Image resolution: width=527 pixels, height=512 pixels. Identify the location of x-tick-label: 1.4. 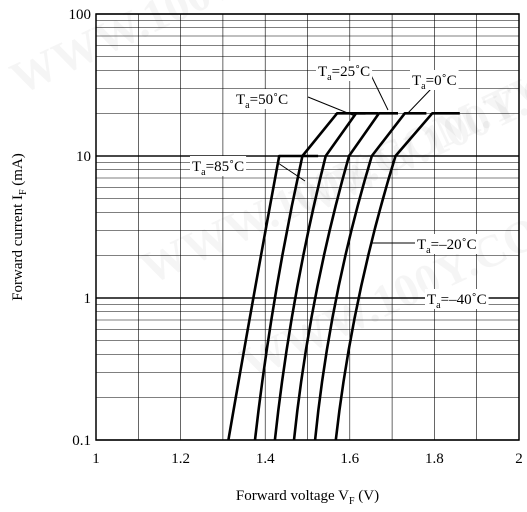
(265, 459).